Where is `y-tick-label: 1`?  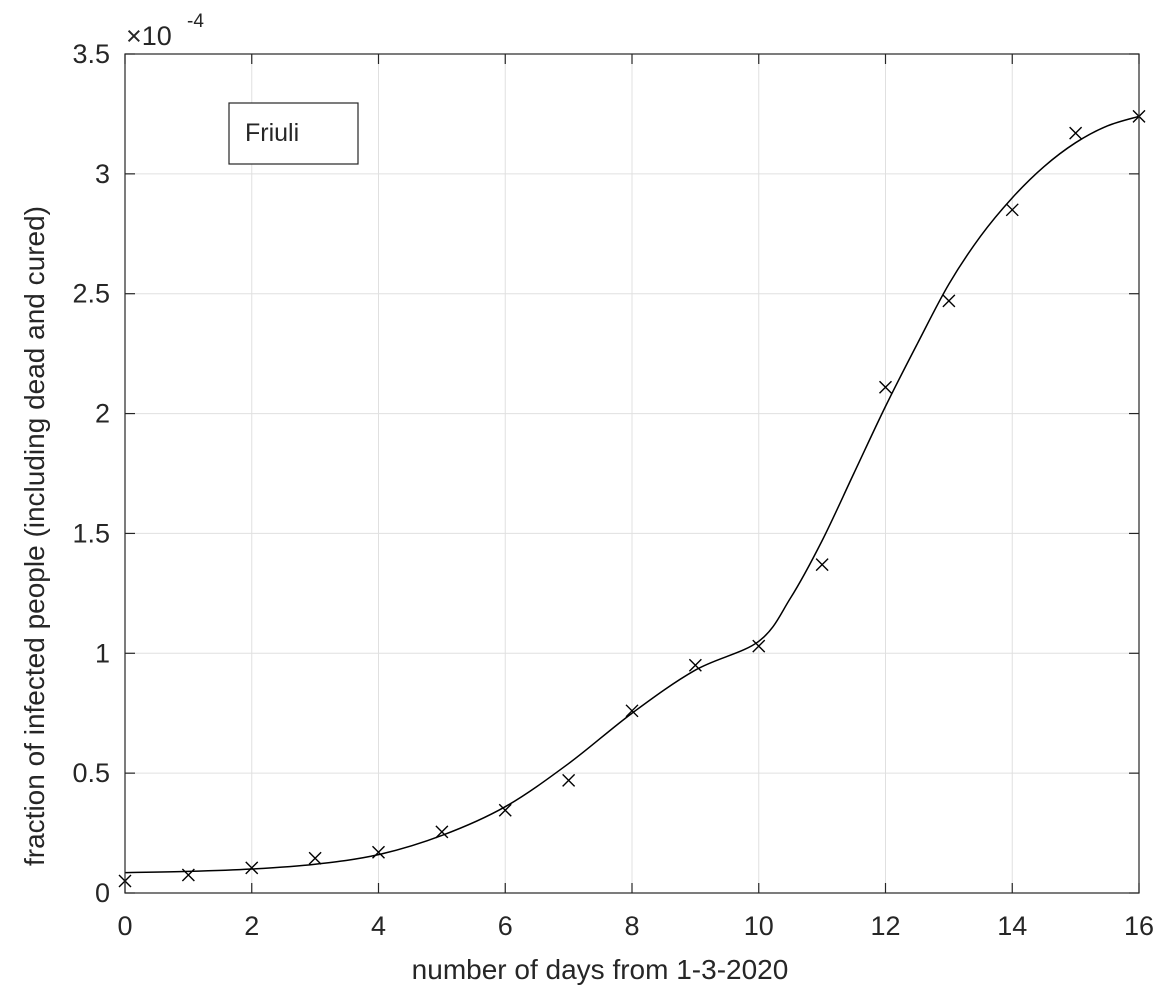 y-tick-label: 1 is located at coordinates (102, 653).